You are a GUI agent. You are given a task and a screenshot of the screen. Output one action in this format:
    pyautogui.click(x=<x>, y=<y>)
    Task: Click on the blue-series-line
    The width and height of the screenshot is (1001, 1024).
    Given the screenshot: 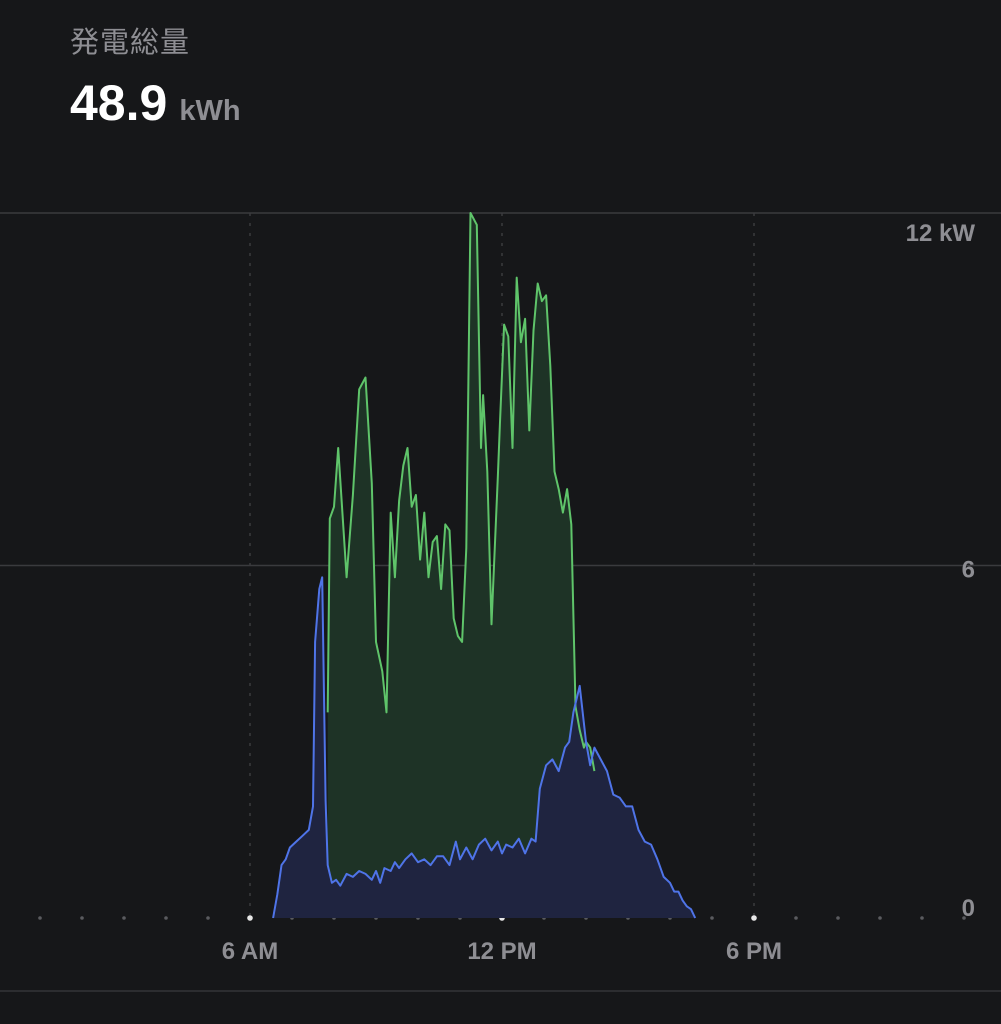 What is the action you would take?
    pyautogui.click(x=484, y=747)
    